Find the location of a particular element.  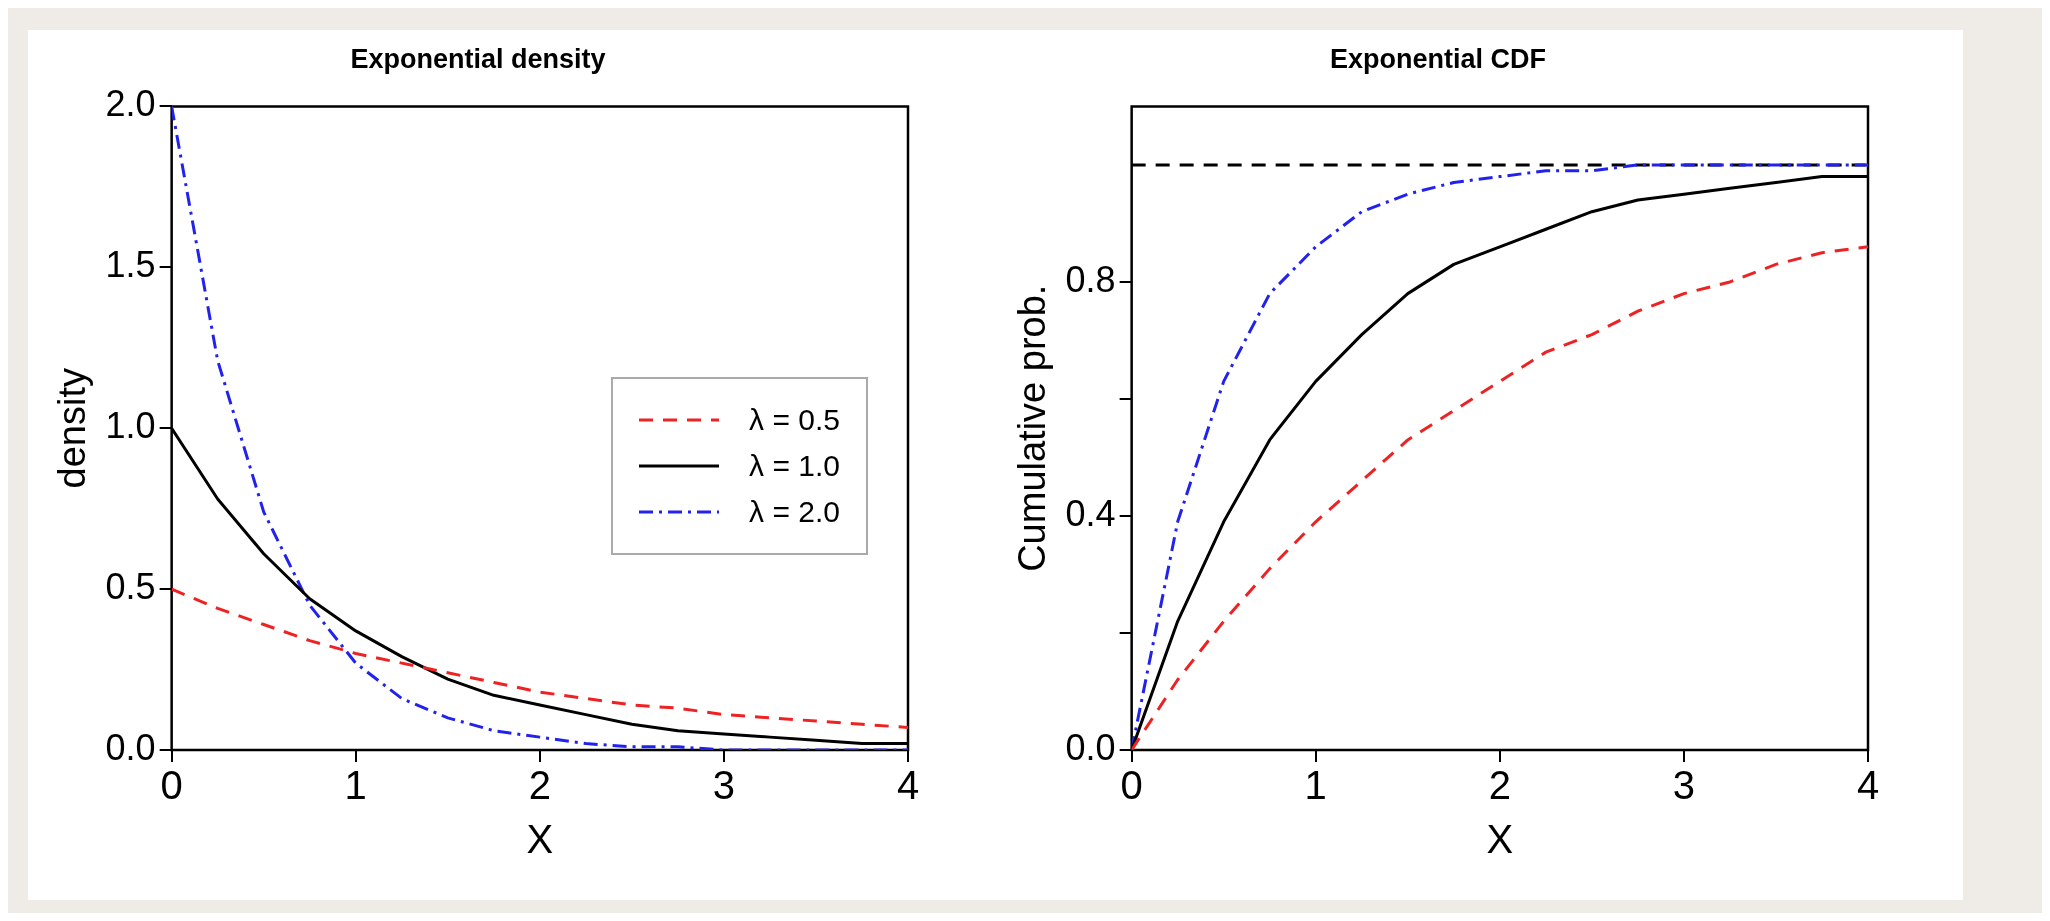

y-tick-label: 1.5 is located at coordinates (130, 265).